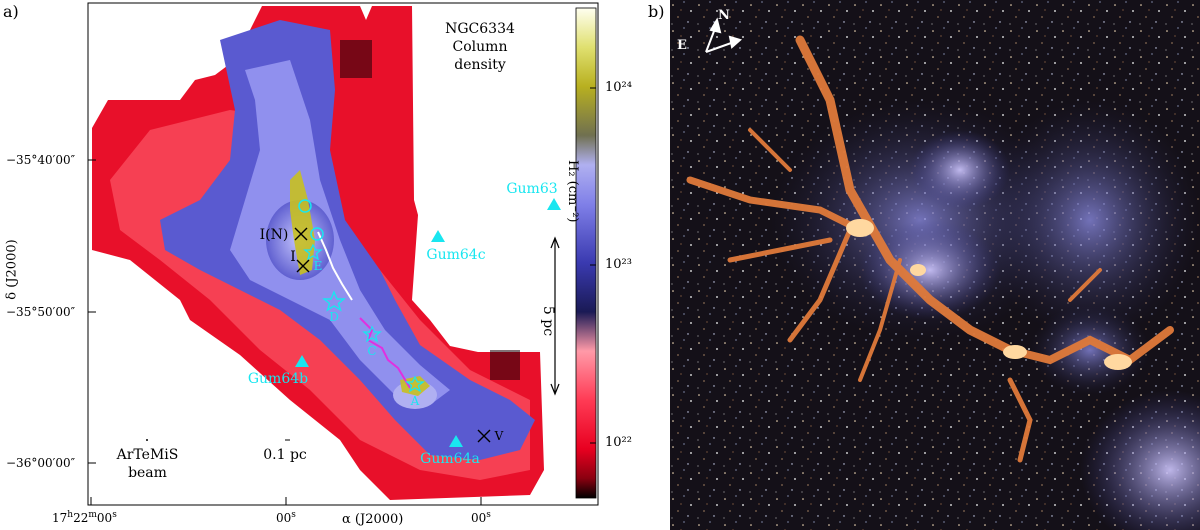 The width and height of the screenshot is (1200, 530). What do you see at coordinates (586, 253) in the screenshot?
I see `colorbar` at bounding box center [586, 253].